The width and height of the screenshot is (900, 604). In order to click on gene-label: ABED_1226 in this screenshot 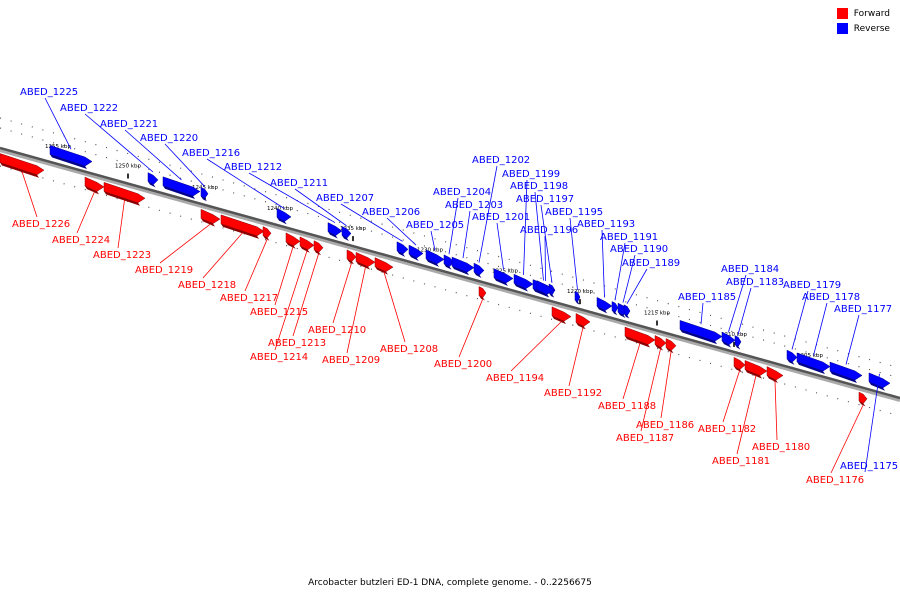, I will do `click(41, 224)`.